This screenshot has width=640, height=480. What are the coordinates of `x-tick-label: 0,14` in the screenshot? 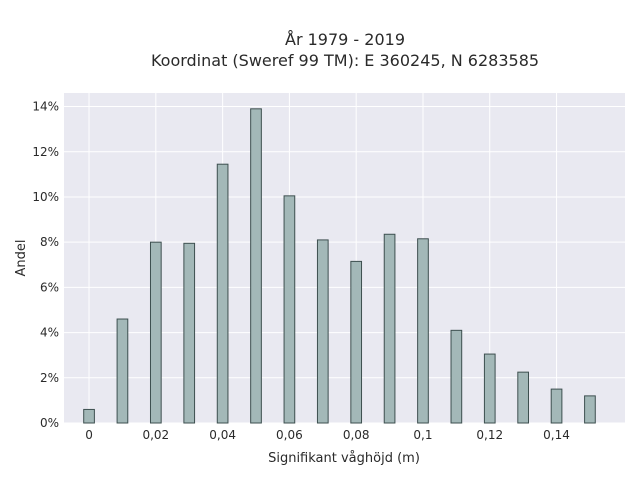 It's located at (556, 435).